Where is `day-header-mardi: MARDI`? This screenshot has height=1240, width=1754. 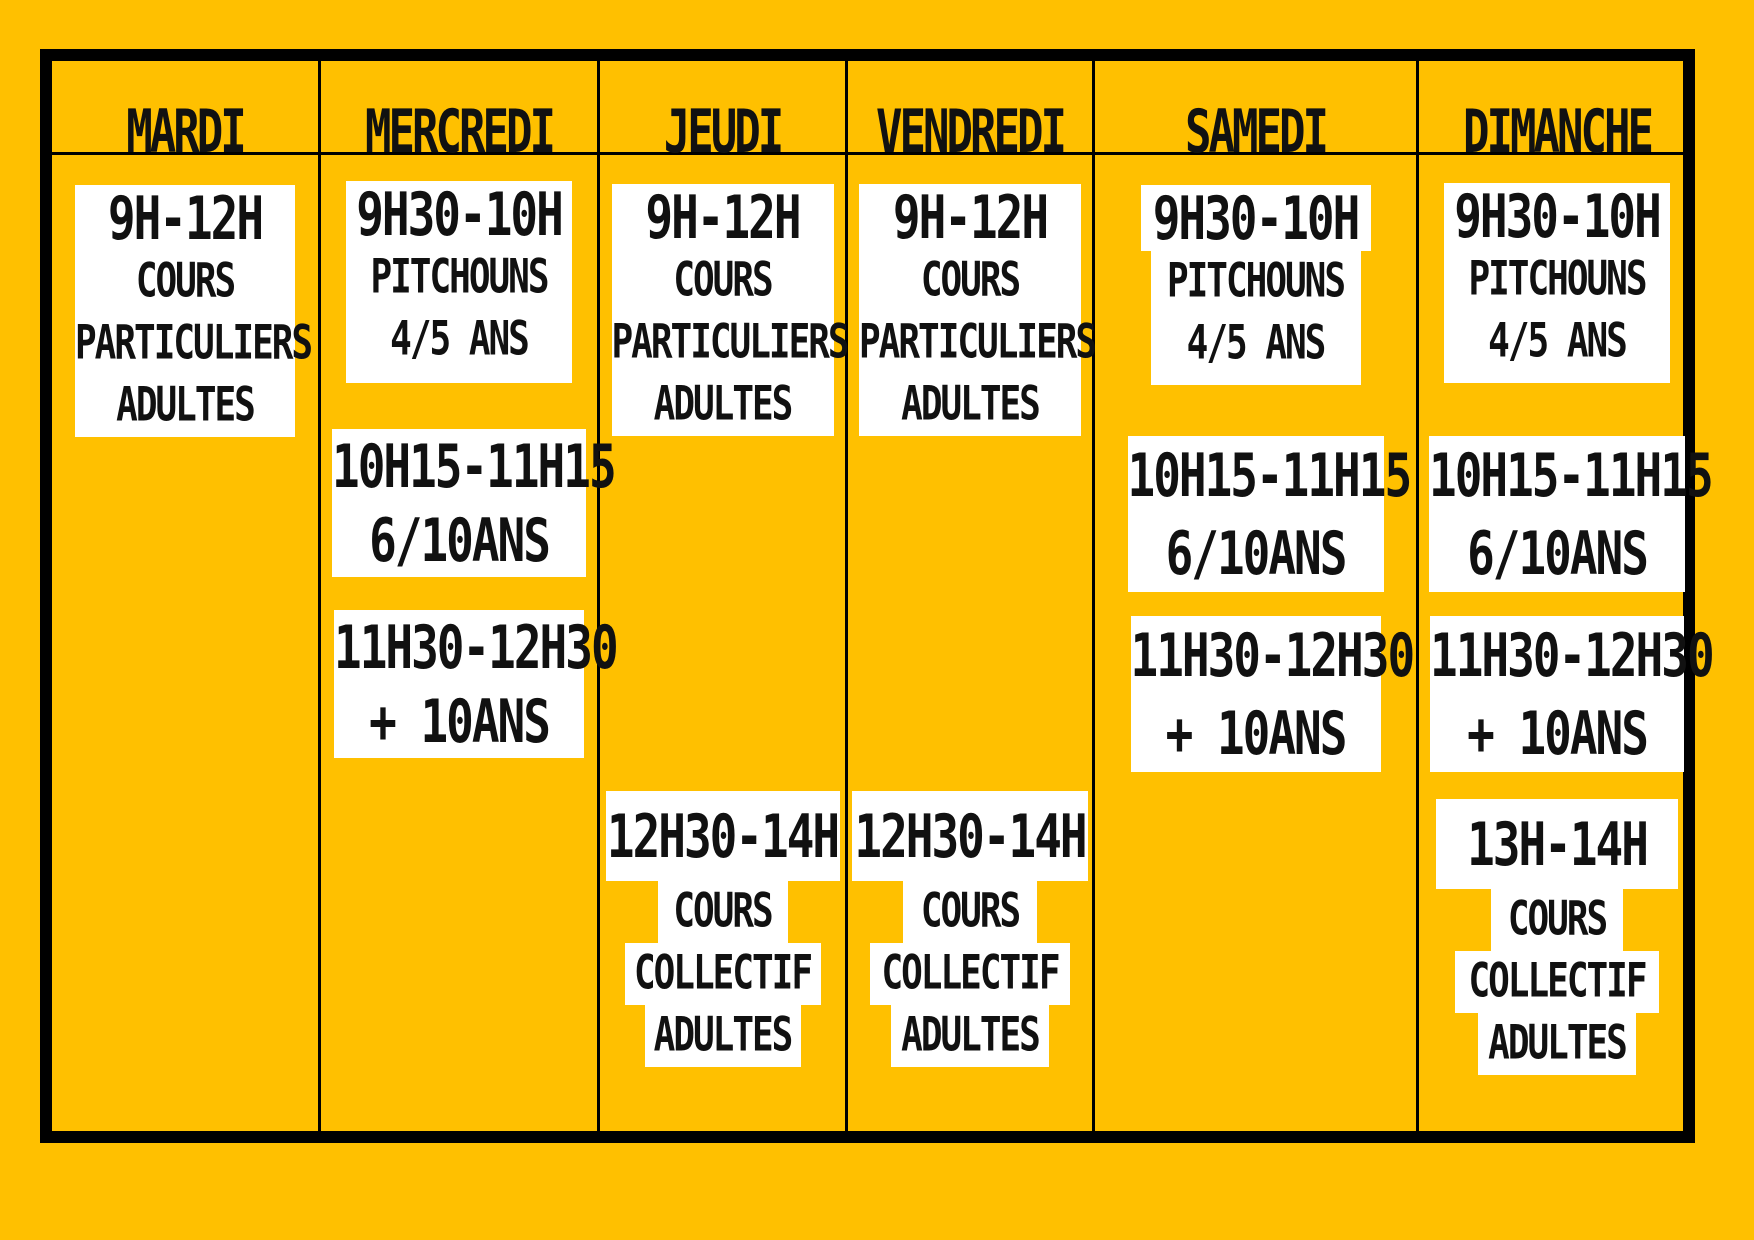 day-header-mardi: MARDI is located at coordinates (186, 132).